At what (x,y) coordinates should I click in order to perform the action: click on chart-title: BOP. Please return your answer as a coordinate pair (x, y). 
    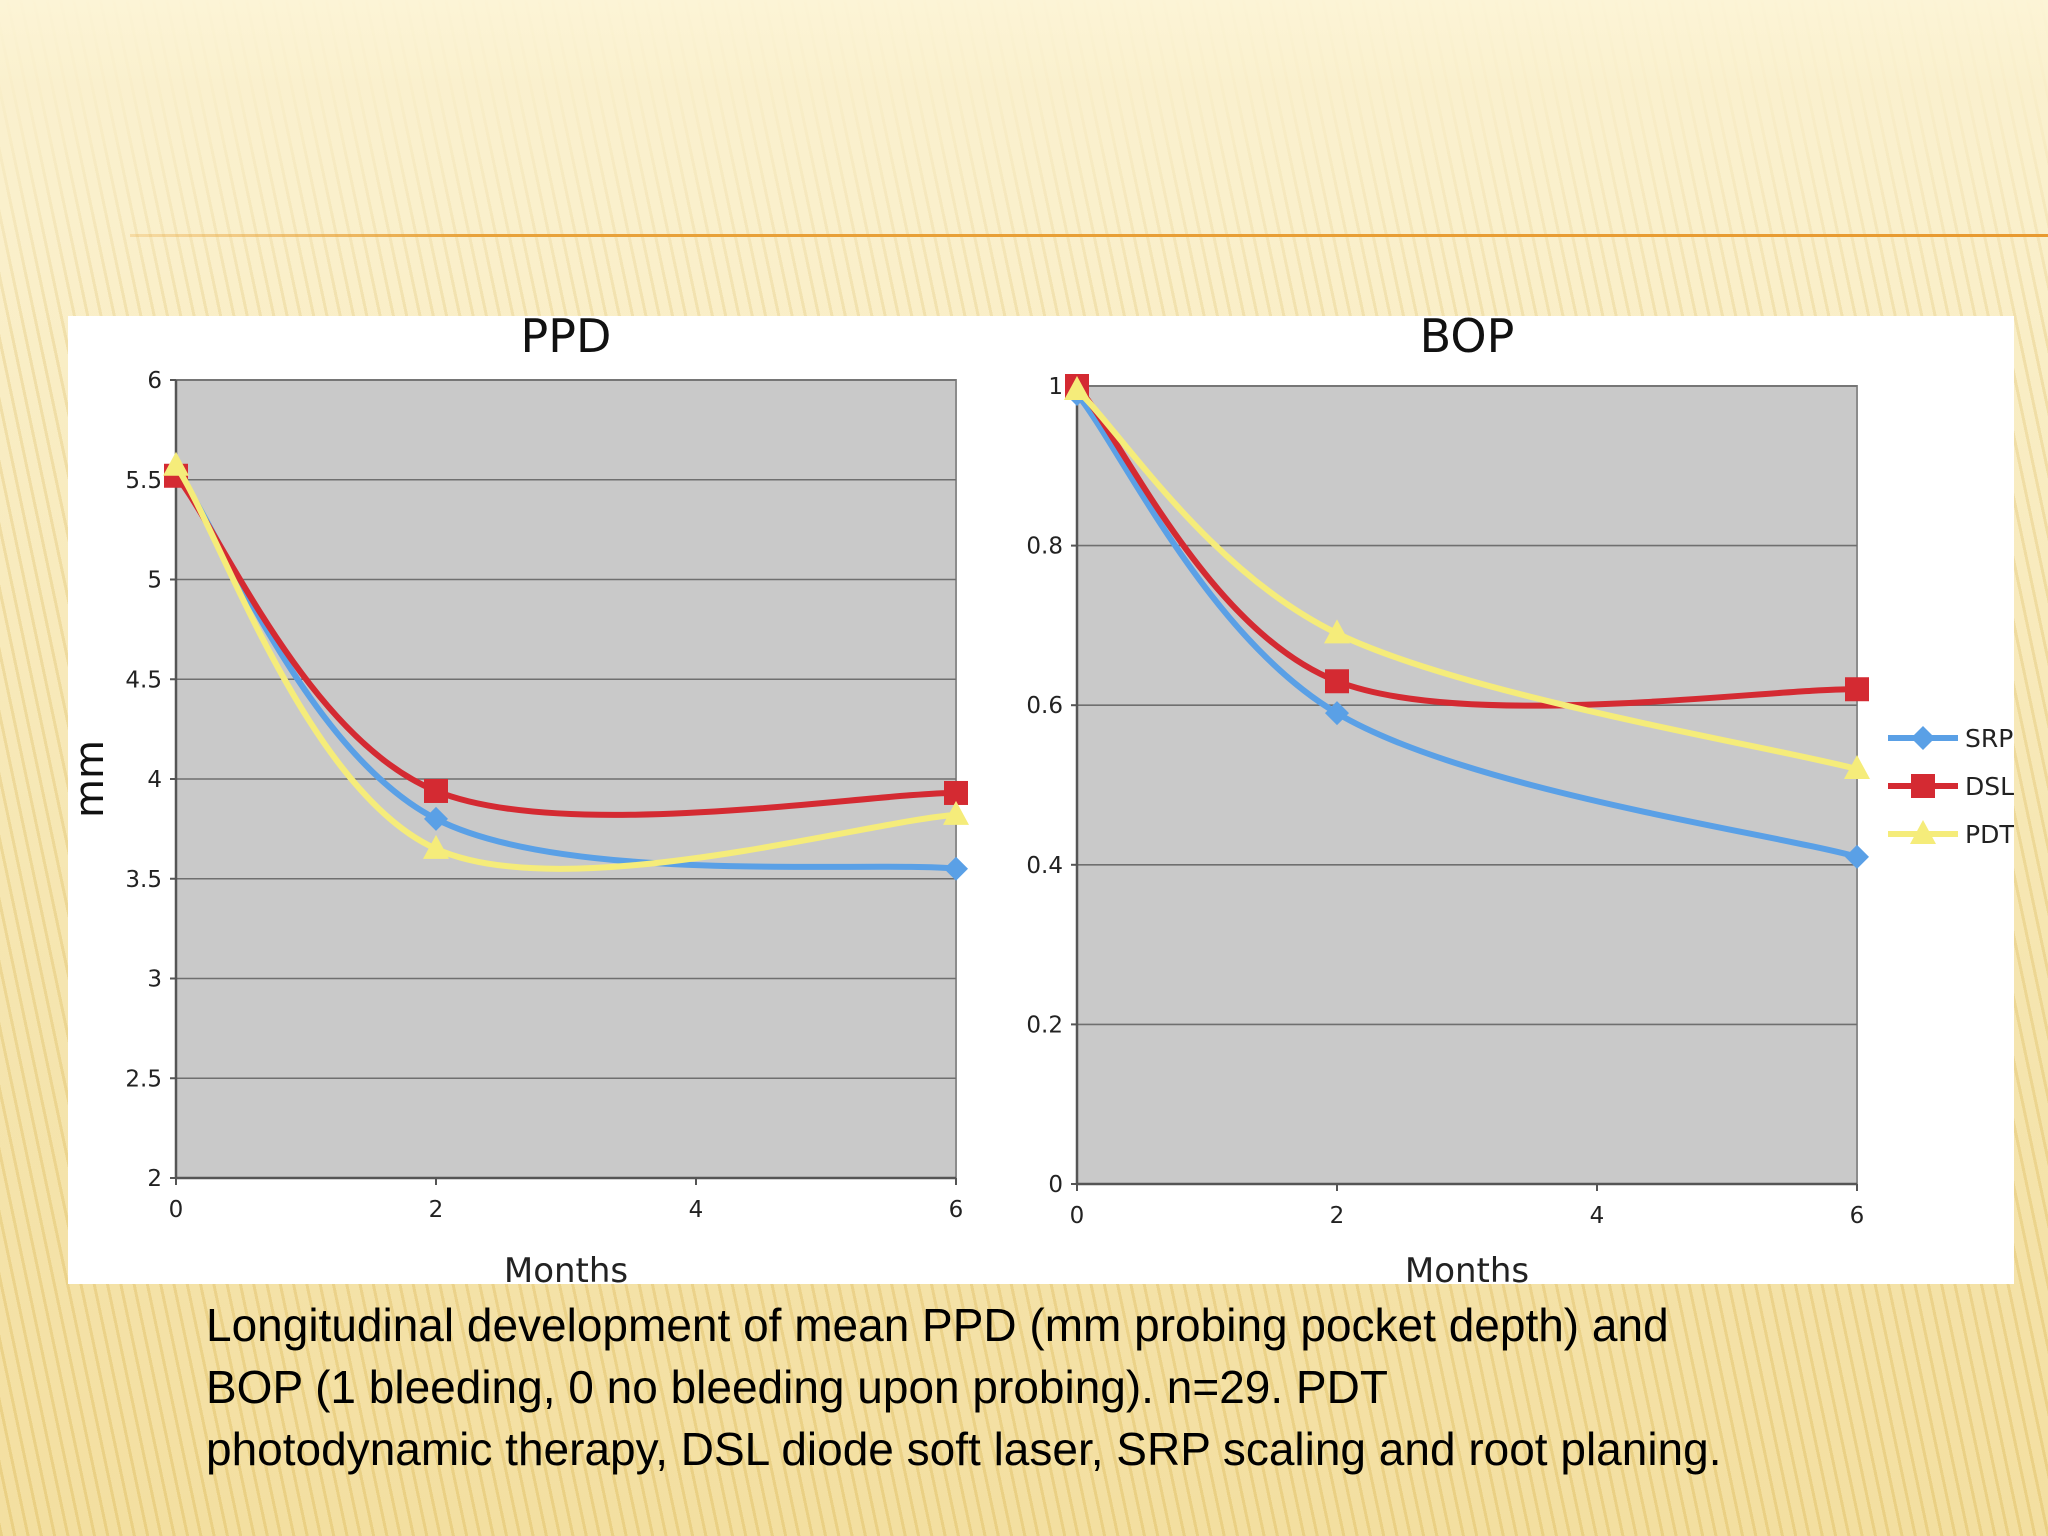
    Looking at the image, I should click on (1467, 339).